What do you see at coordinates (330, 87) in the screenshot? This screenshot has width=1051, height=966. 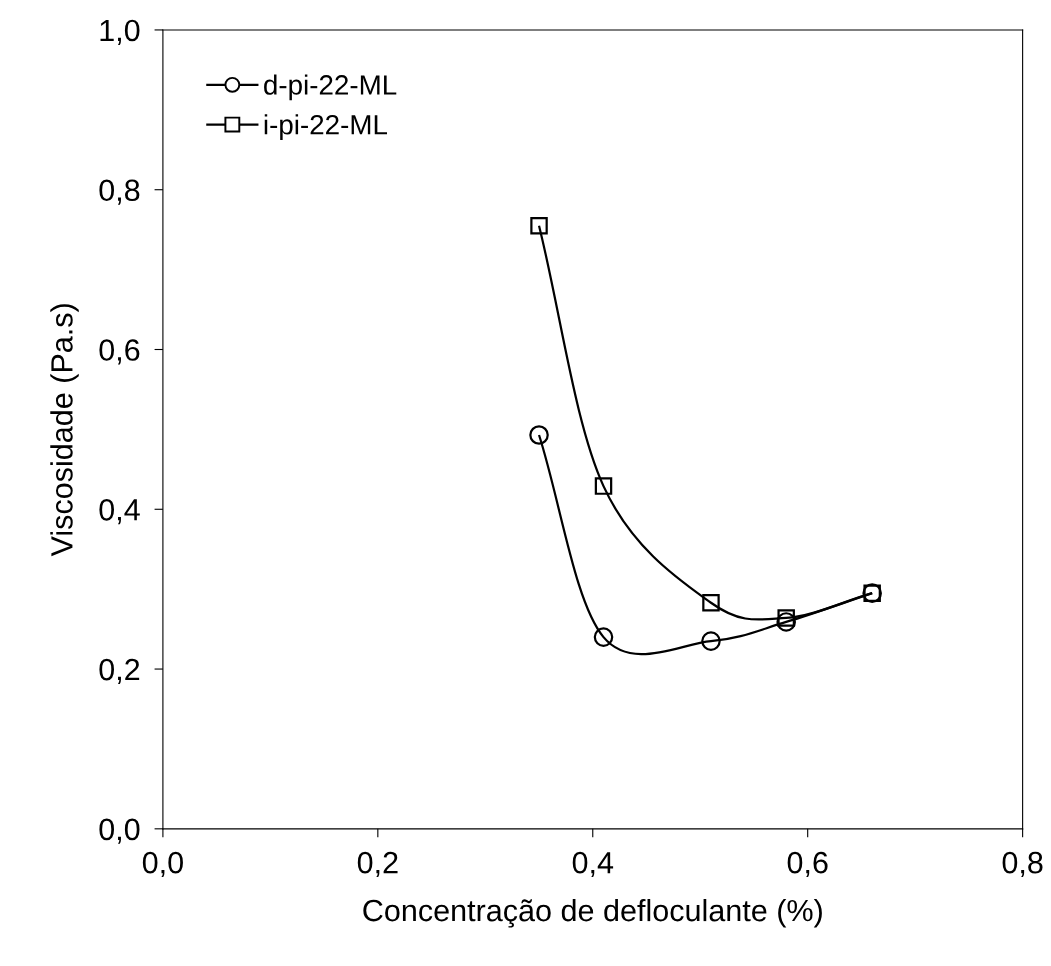 I see `legend-label: d-pi-22-ML` at bounding box center [330, 87].